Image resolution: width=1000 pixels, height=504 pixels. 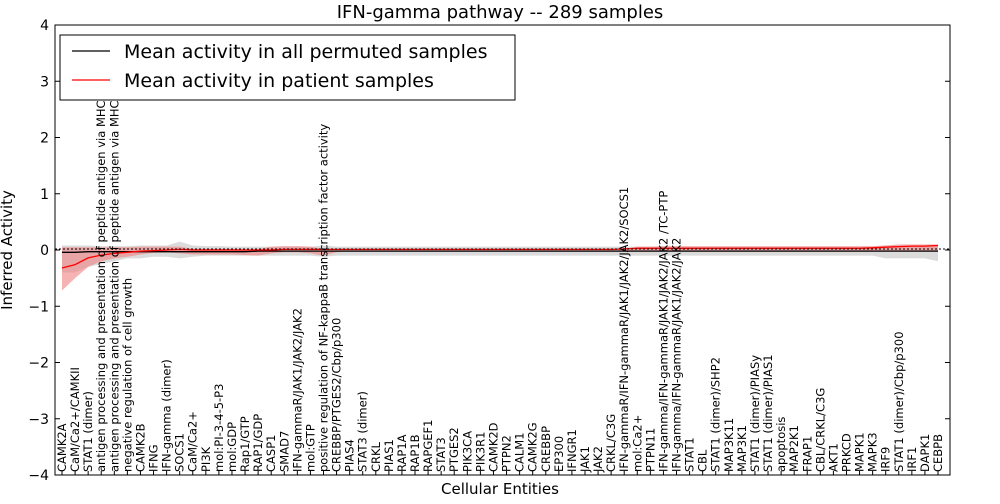 What do you see at coordinates (781, 444) in the screenshot?
I see `x-tick-label: apoptosis` at bounding box center [781, 444].